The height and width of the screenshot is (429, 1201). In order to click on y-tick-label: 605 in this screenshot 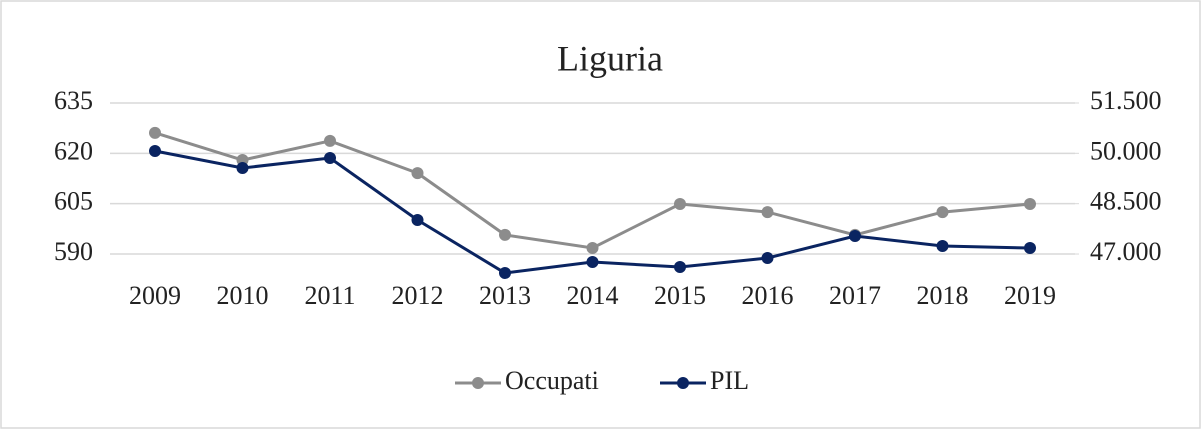, I will do `click(73, 201)`.